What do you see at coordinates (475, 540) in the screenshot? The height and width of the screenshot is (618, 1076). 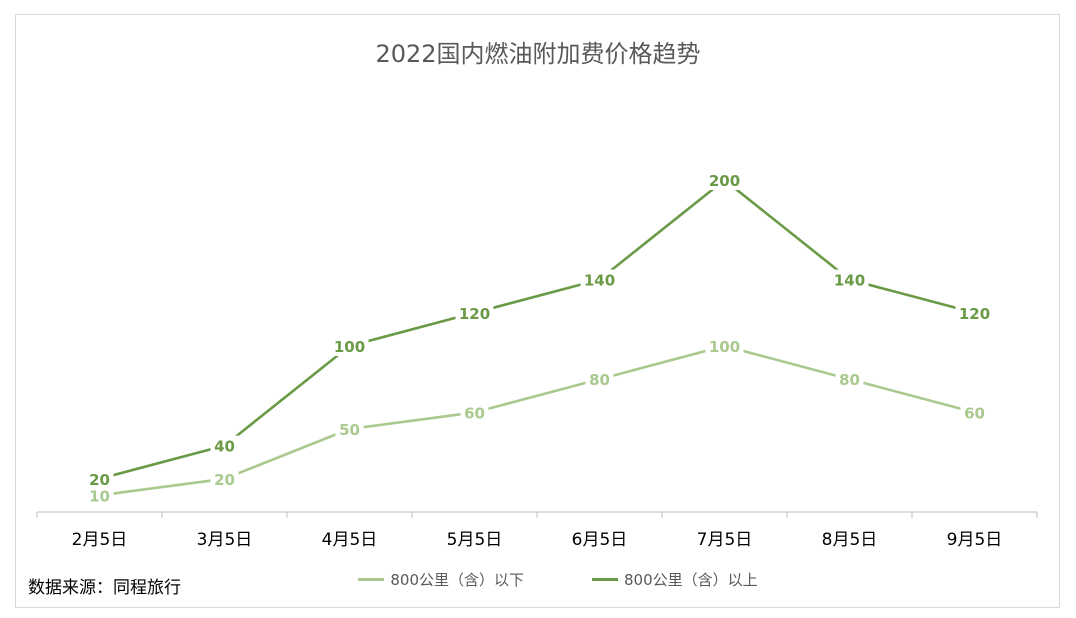 I see `x-tick-label: 5月5日` at bounding box center [475, 540].